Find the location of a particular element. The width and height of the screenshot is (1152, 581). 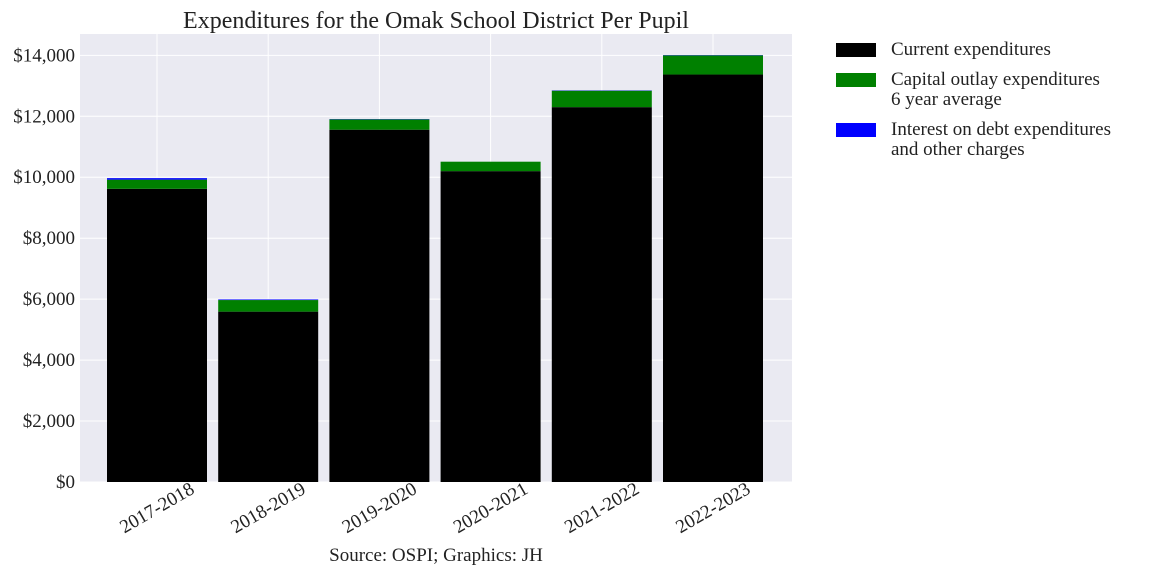

legend-label: Current expenditures is located at coordinates (1018, 50).